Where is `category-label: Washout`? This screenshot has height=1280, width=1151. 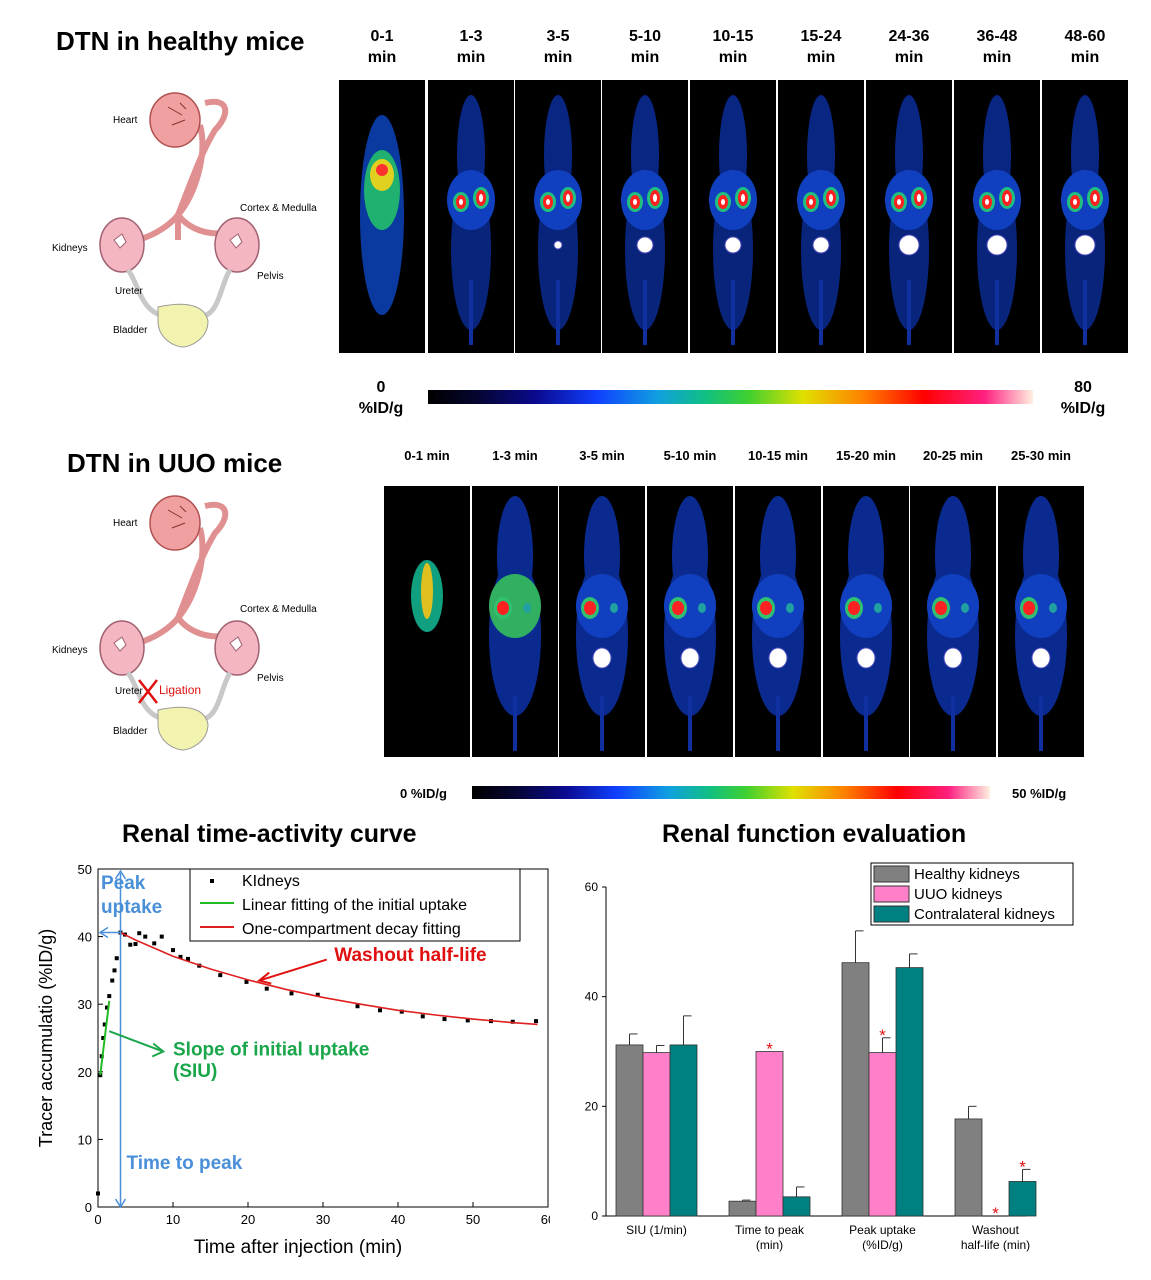
category-label: Washout is located at coordinates (996, 1230).